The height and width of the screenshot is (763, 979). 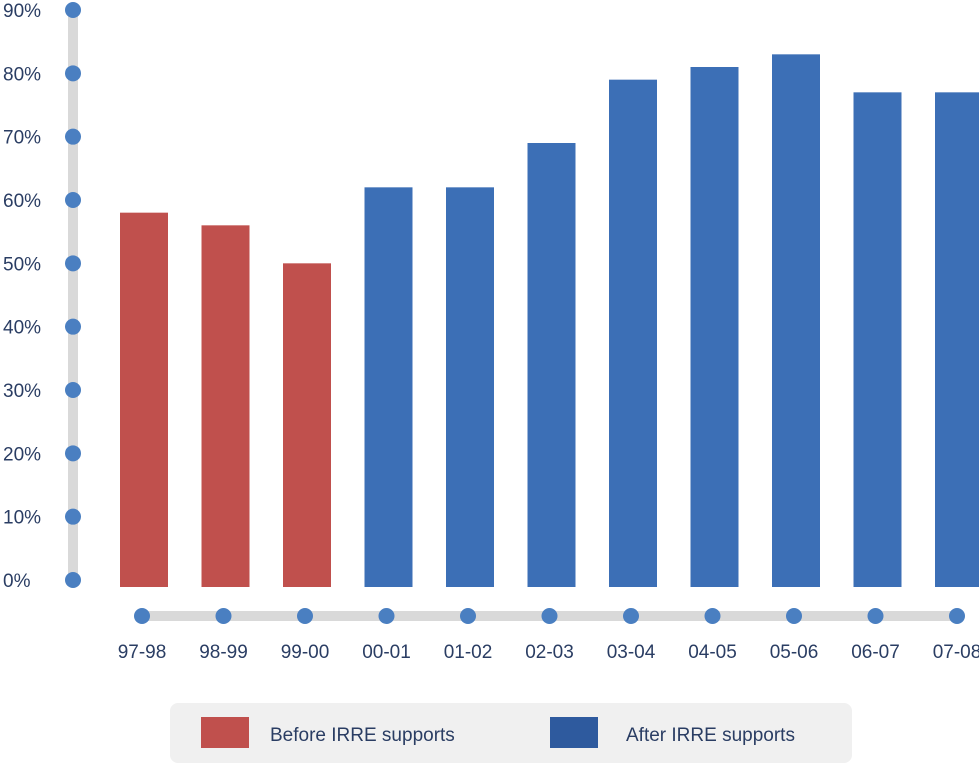 What do you see at coordinates (875, 652) in the screenshot?
I see `x-tick-label: 06-07` at bounding box center [875, 652].